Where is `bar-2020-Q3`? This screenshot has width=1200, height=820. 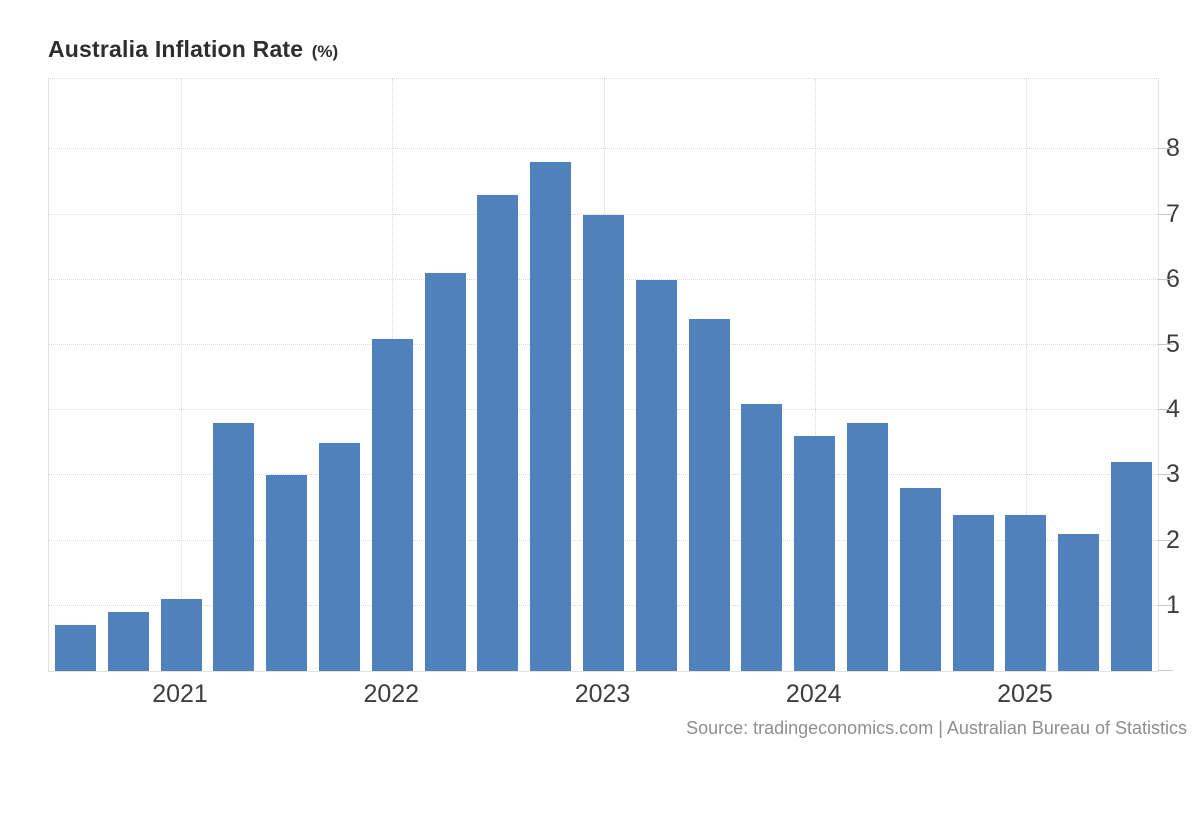
bar-2020-Q3 is located at coordinates (75, 648).